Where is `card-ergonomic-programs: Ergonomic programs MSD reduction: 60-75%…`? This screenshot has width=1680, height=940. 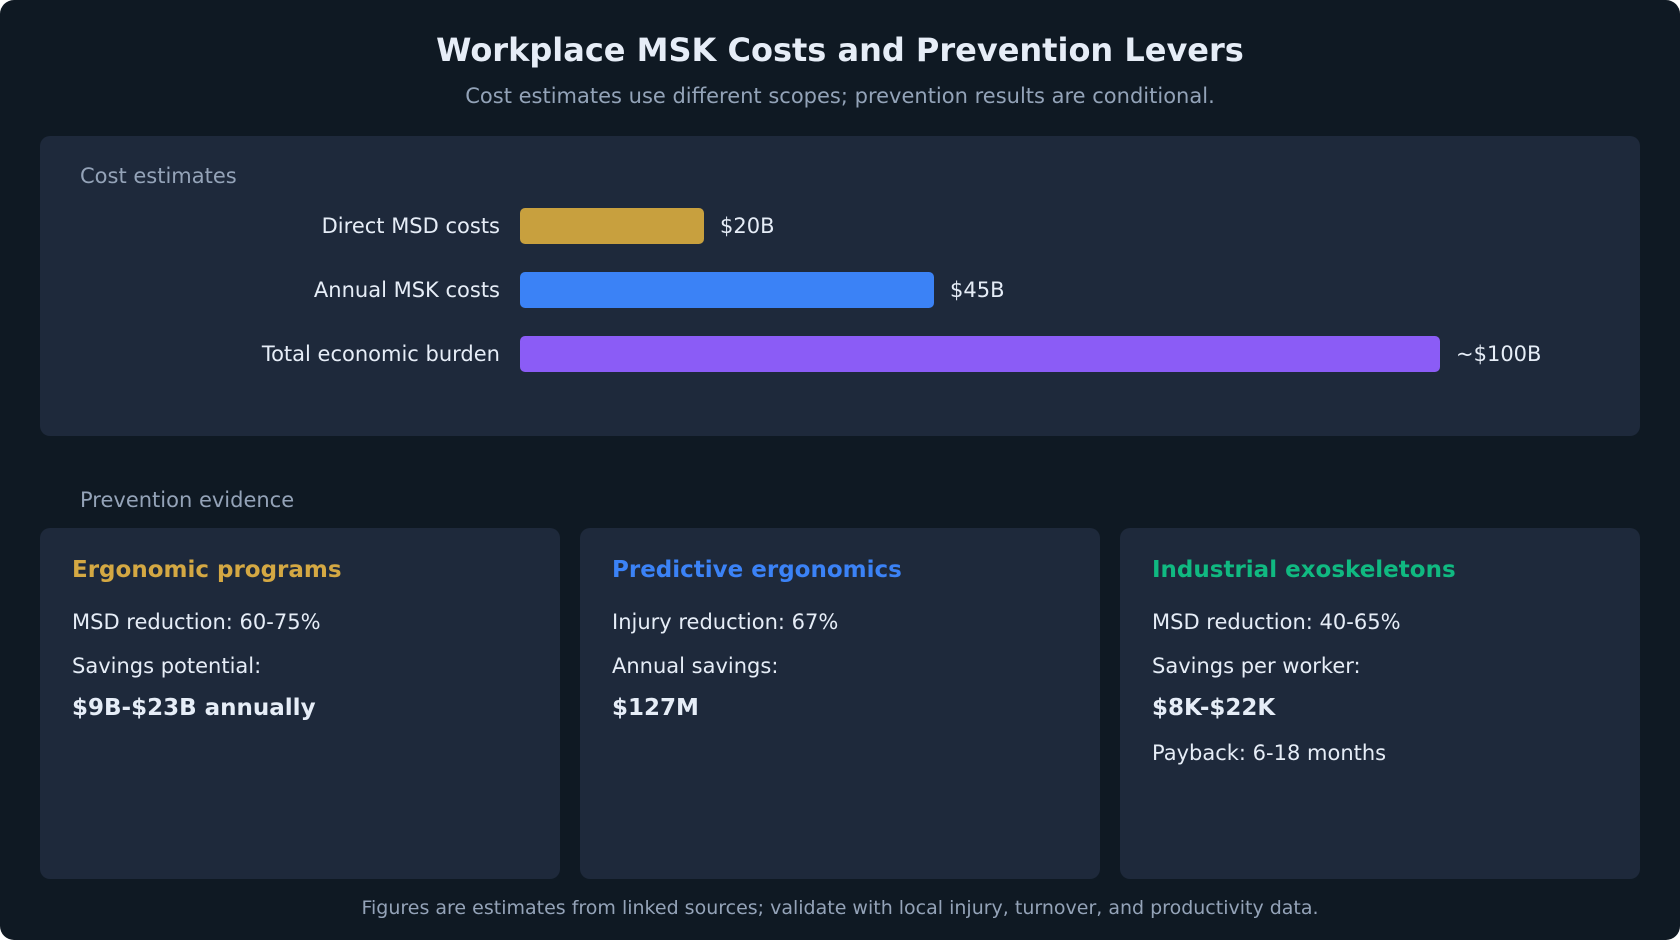 card-ergonomic-programs: Ergonomic programs MSD reduction: 60-75%… is located at coordinates (300, 703).